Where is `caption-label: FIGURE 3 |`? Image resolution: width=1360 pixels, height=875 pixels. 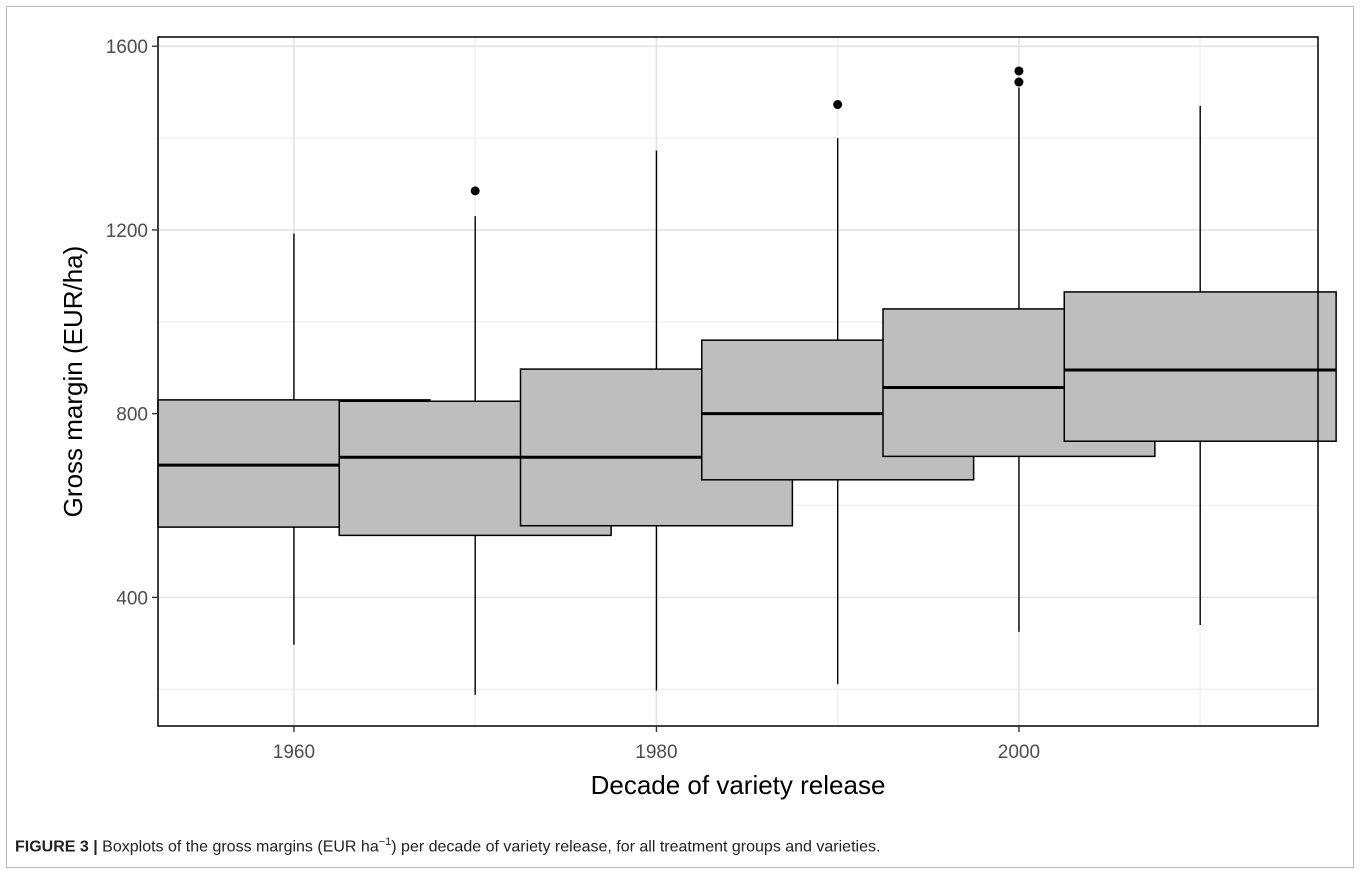
caption-label: FIGURE 3 | is located at coordinates (56, 847).